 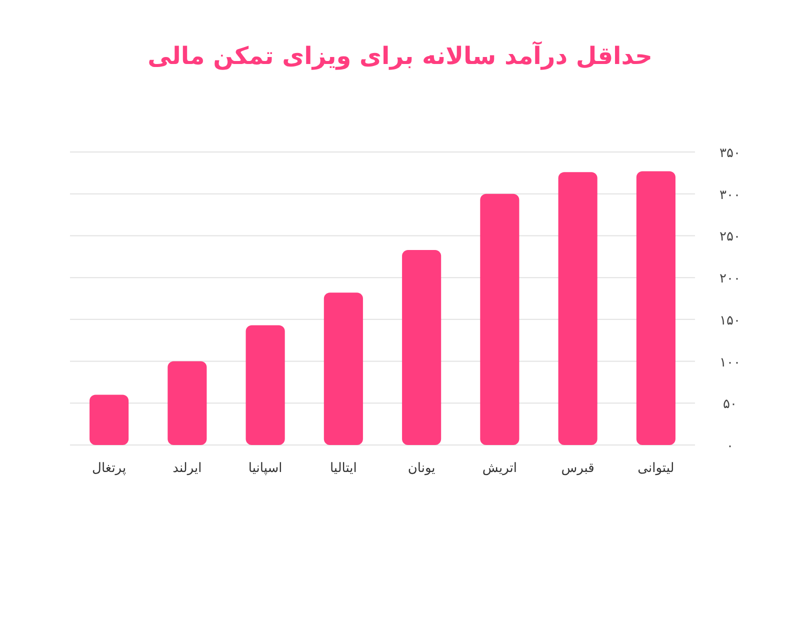 What do you see at coordinates (730, 362) in the screenshot?
I see `y-tick-label: ۱۰۰` at bounding box center [730, 362].